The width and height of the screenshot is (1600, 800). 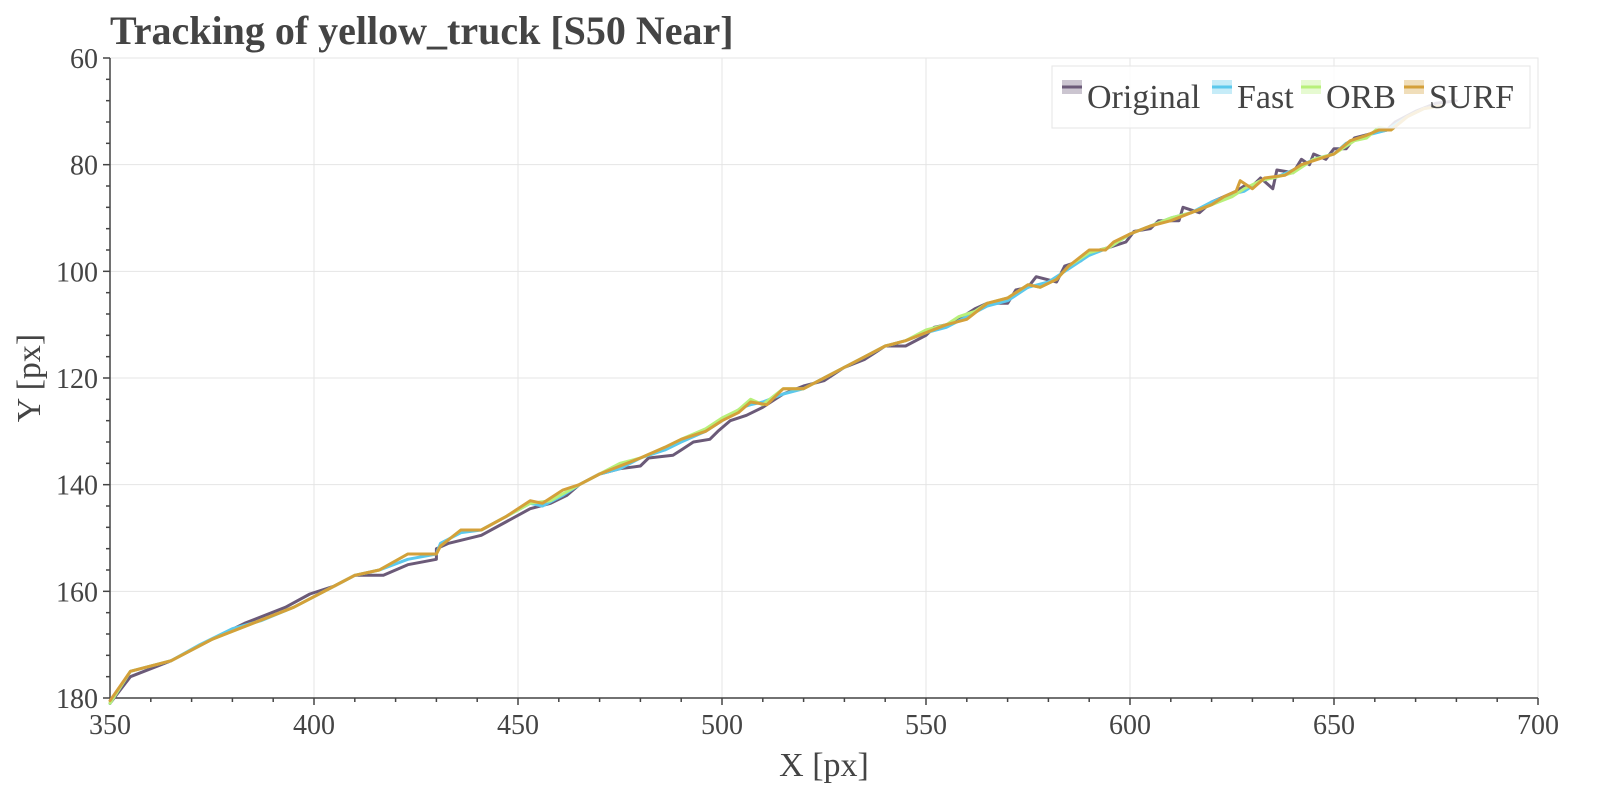 I want to click on y-tick-label: 180, so click(x=77, y=699).